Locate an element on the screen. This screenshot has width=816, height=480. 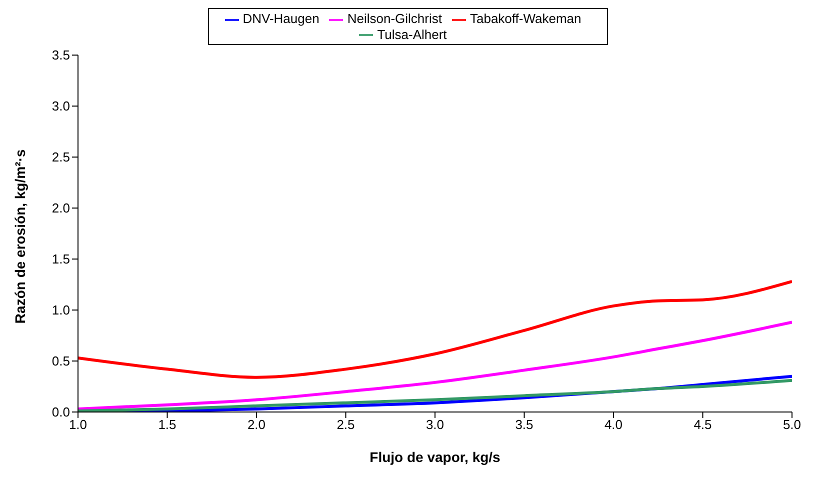
y-tick-label: 3.5 is located at coordinates (61, 55).